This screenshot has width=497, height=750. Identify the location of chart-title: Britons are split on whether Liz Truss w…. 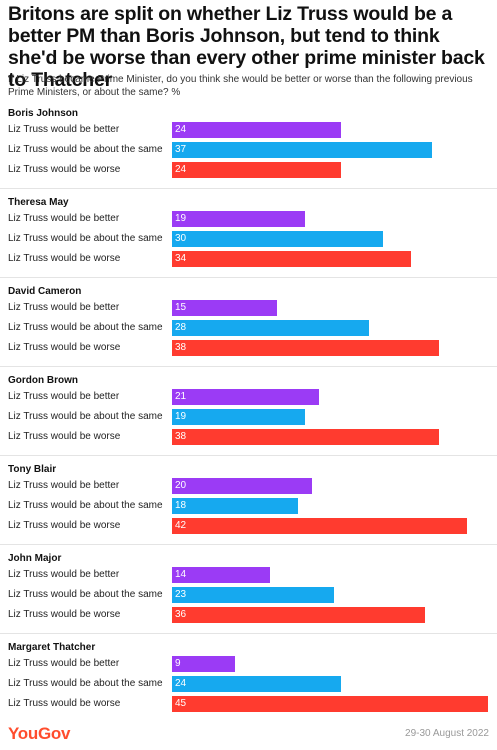
(246, 47).